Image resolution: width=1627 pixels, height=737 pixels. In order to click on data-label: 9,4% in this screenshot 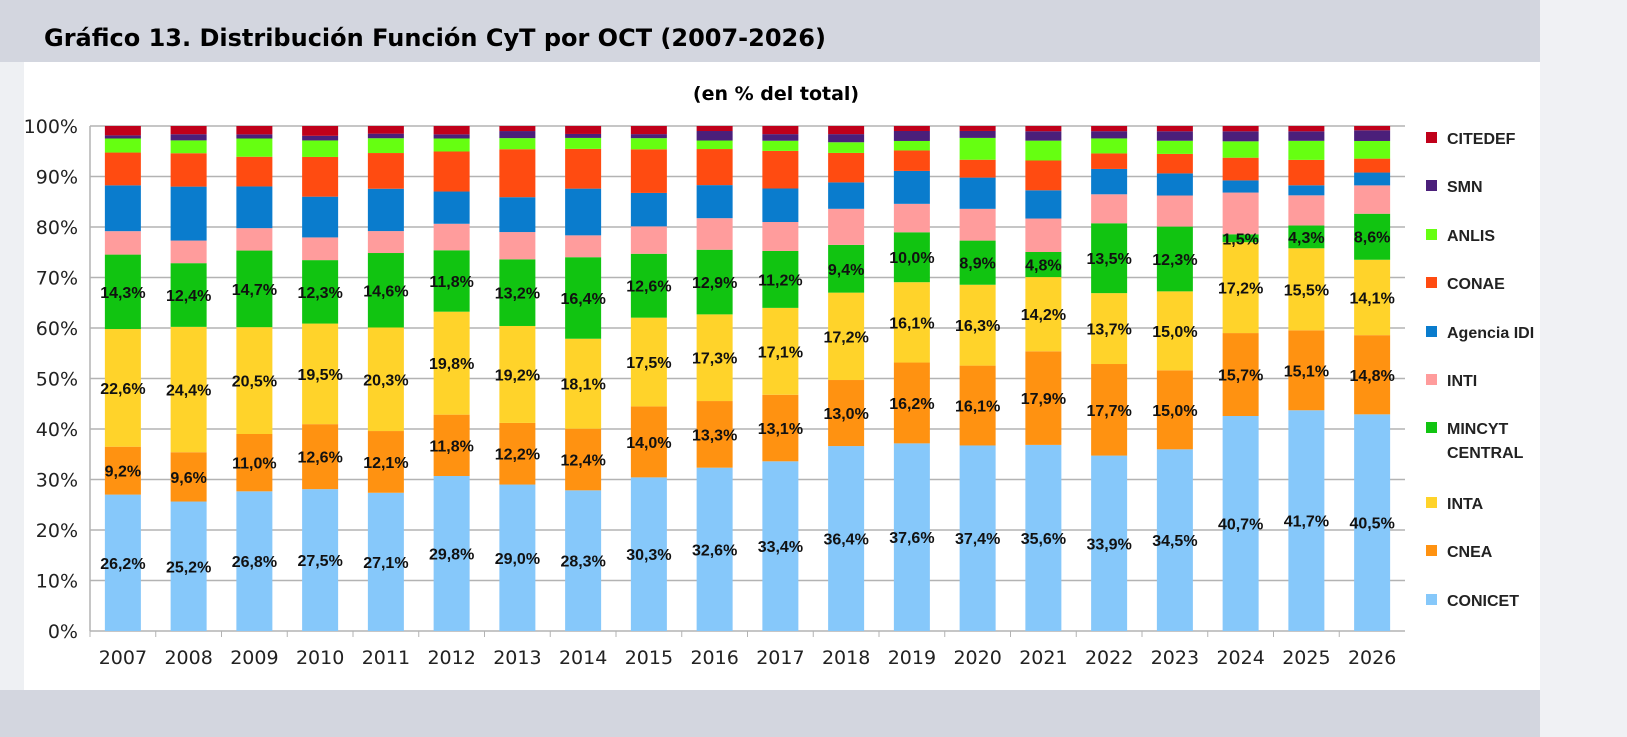, I will do `click(846, 270)`.